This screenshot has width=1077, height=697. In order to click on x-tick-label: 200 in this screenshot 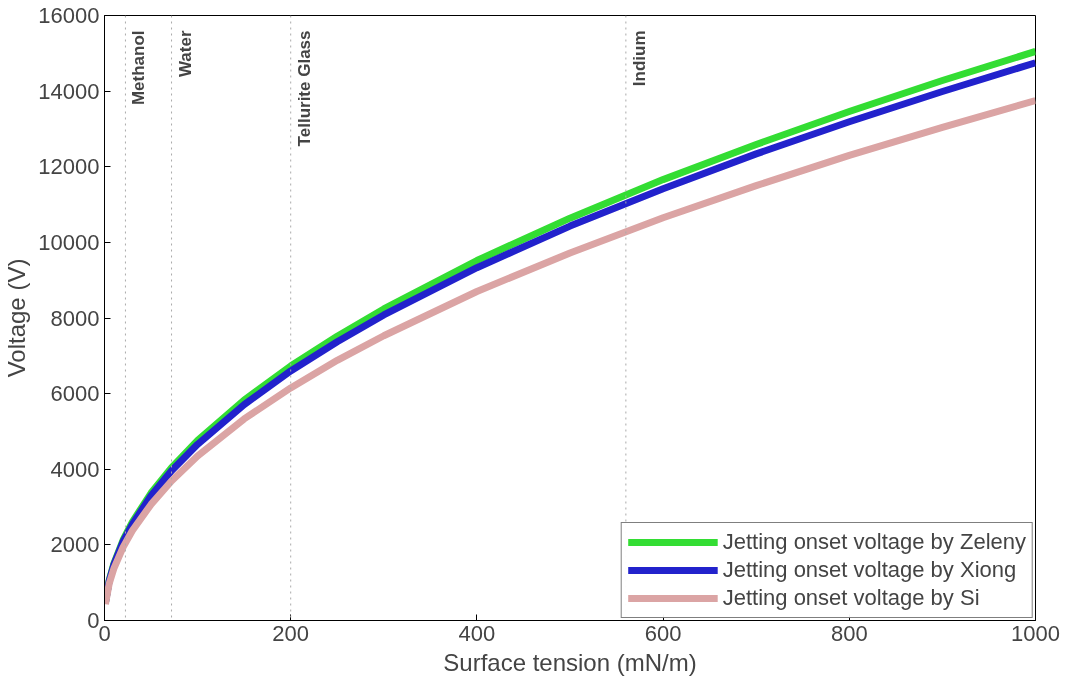, I will do `click(291, 633)`.